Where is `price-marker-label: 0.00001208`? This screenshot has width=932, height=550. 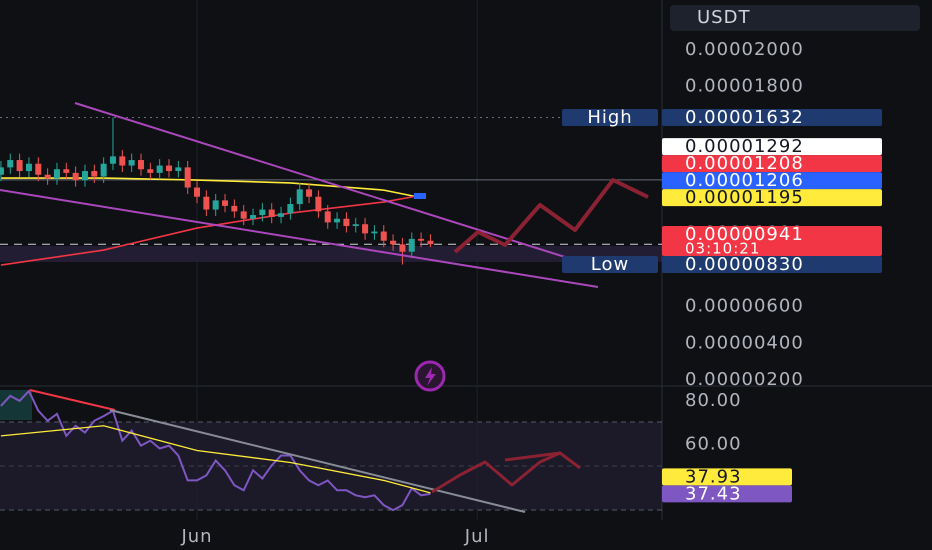
price-marker-label: 0.00001208 is located at coordinates (744, 163).